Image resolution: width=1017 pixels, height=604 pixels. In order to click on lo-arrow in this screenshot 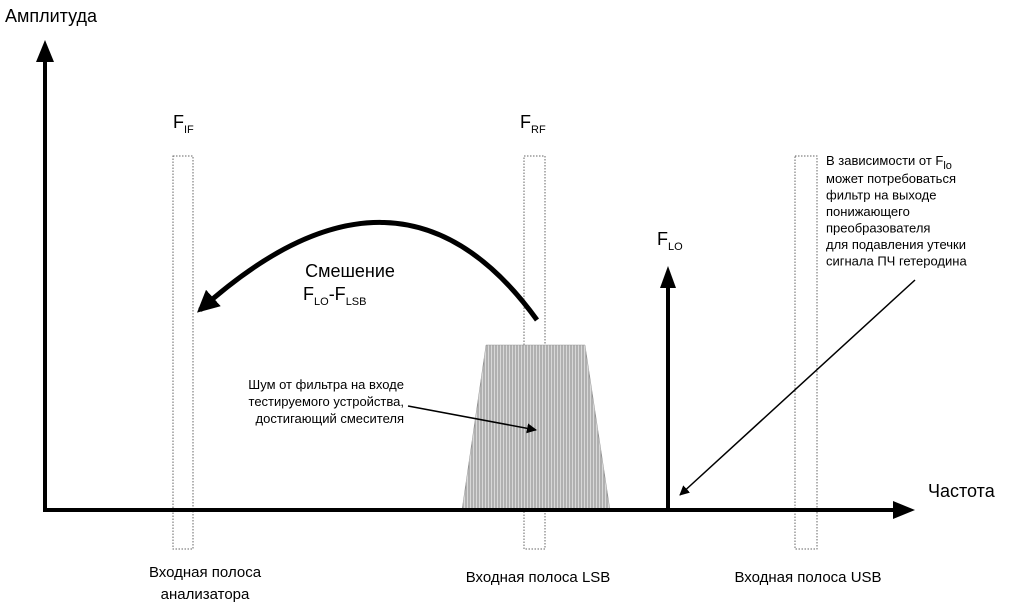, I will do `click(668, 277)`.